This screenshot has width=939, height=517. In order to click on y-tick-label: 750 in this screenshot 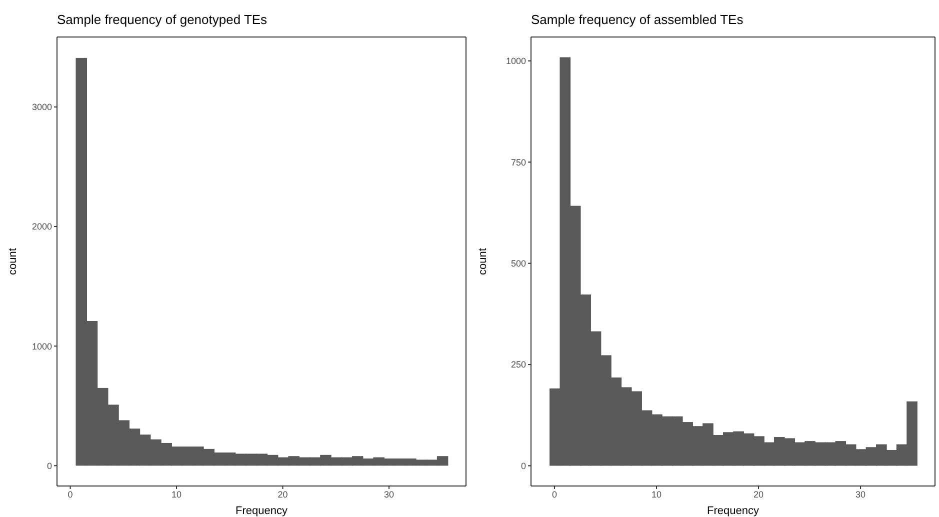, I will do `click(518, 162)`.